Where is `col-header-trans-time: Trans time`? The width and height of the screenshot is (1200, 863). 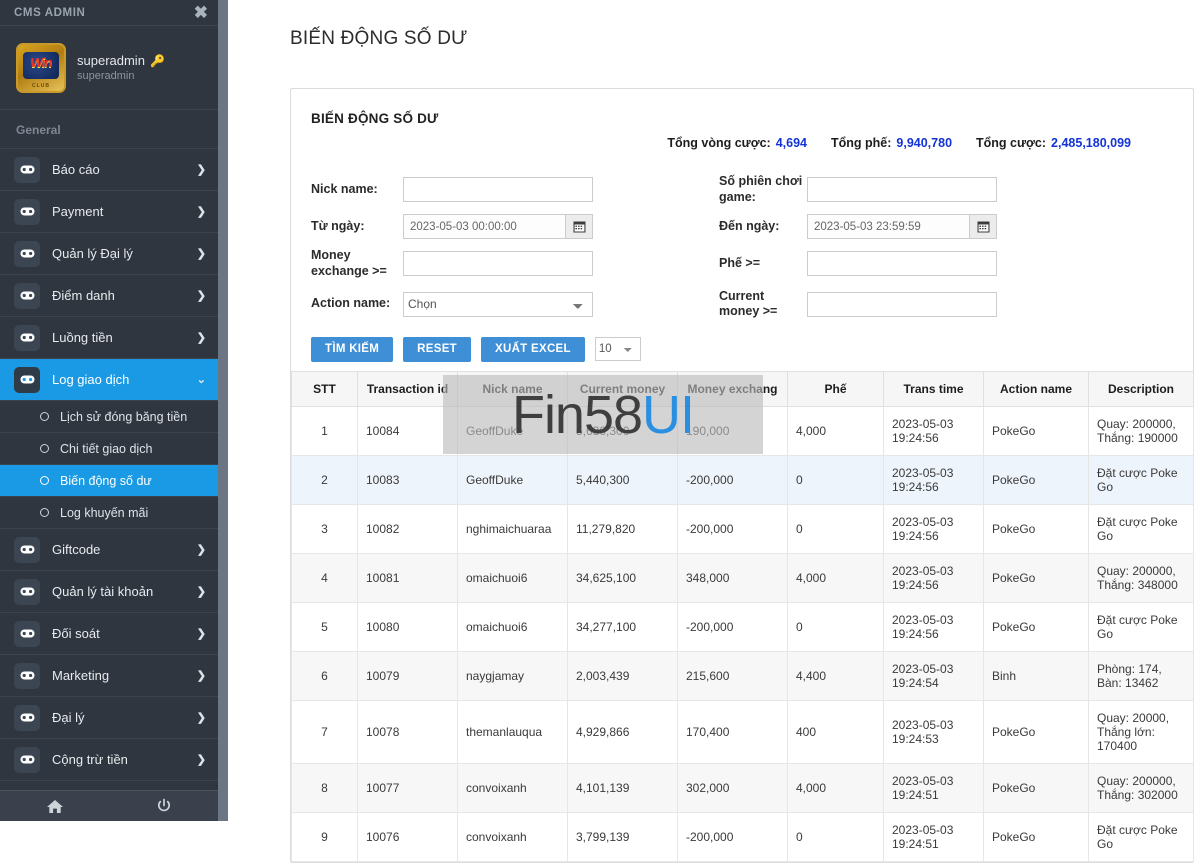
col-header-trans-time: Trans time is located at coordinates (933, 388).